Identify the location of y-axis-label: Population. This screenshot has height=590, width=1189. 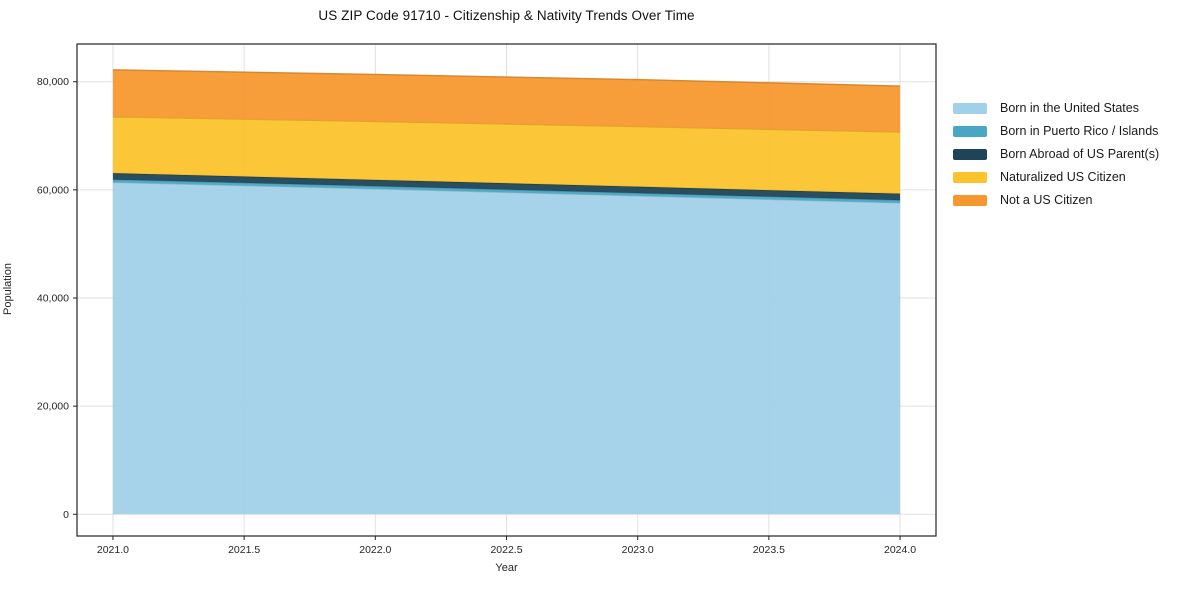
(8, 289).